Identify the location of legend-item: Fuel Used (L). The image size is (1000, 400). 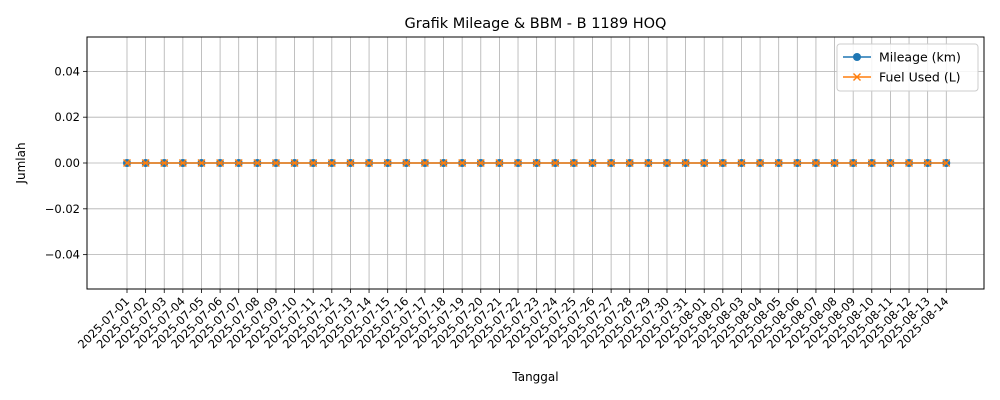
(902, 77).